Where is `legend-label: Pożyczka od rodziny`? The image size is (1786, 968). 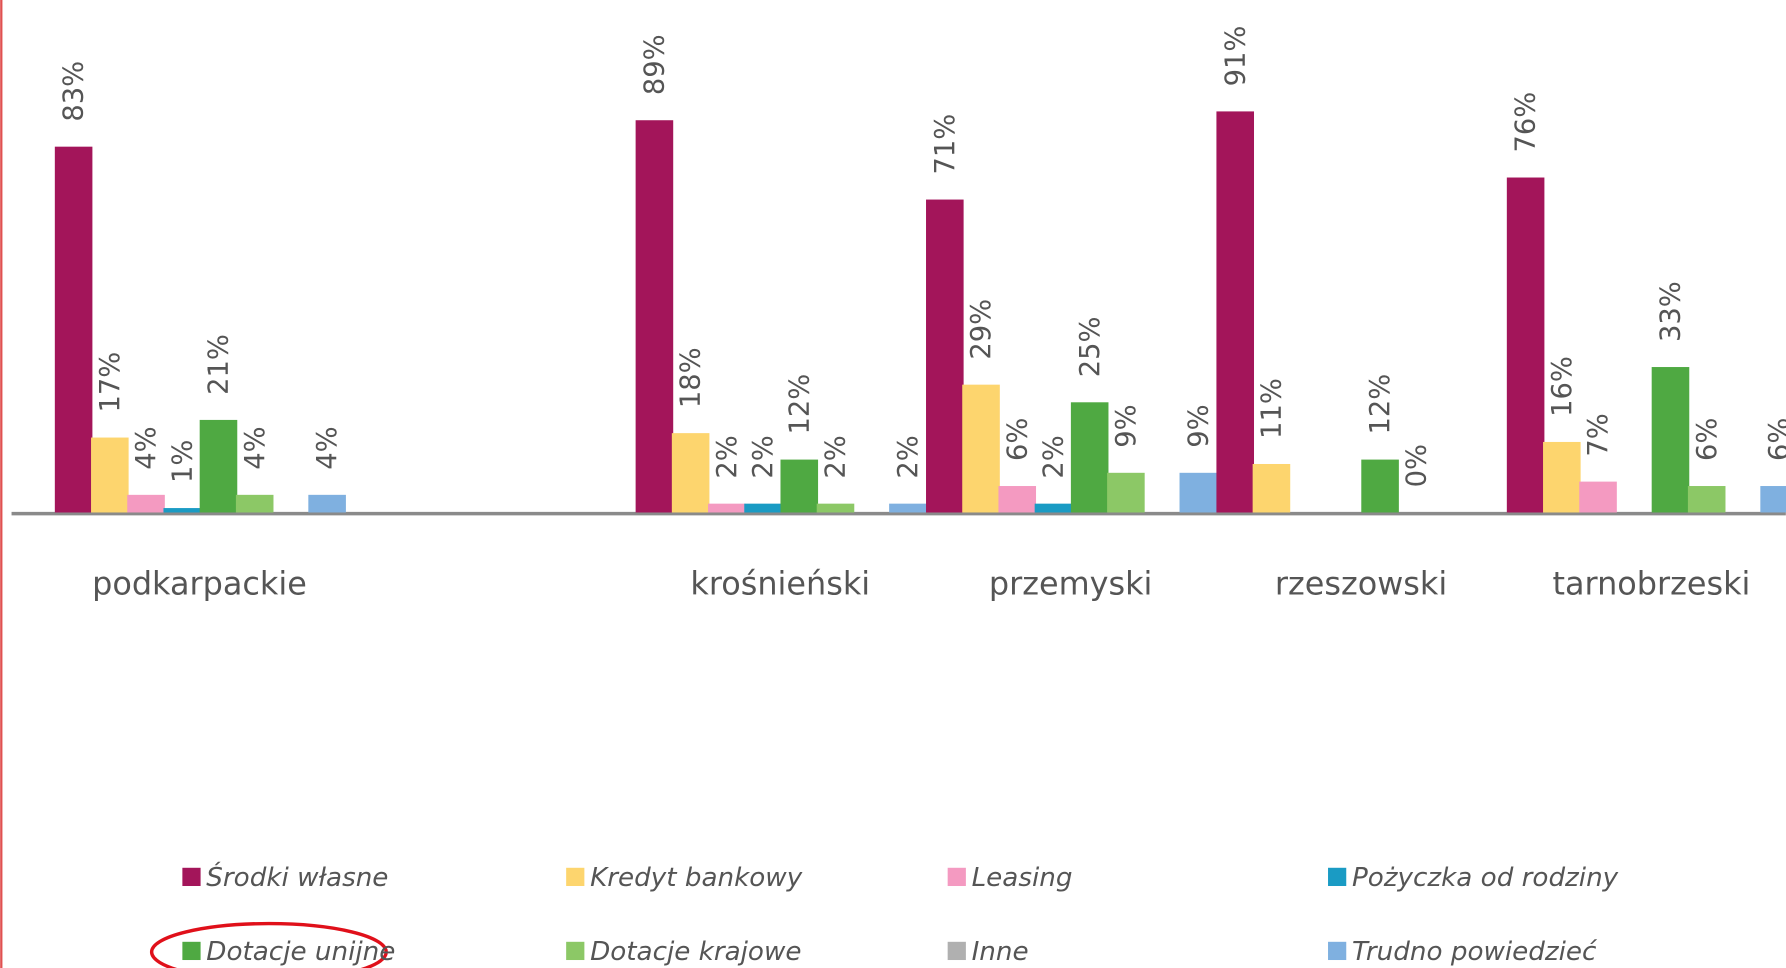
legend-label: Pożyczka od rodziny is located at coordinates (1485, 878).